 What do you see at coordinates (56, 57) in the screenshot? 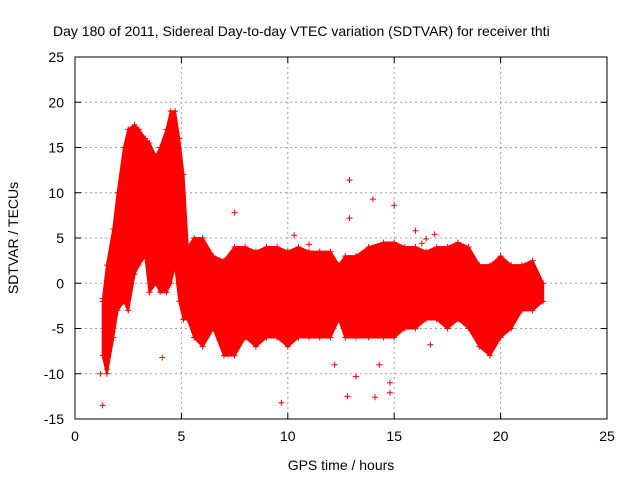
I see `y-tick-label: 25` at bounding box center [56, 57].